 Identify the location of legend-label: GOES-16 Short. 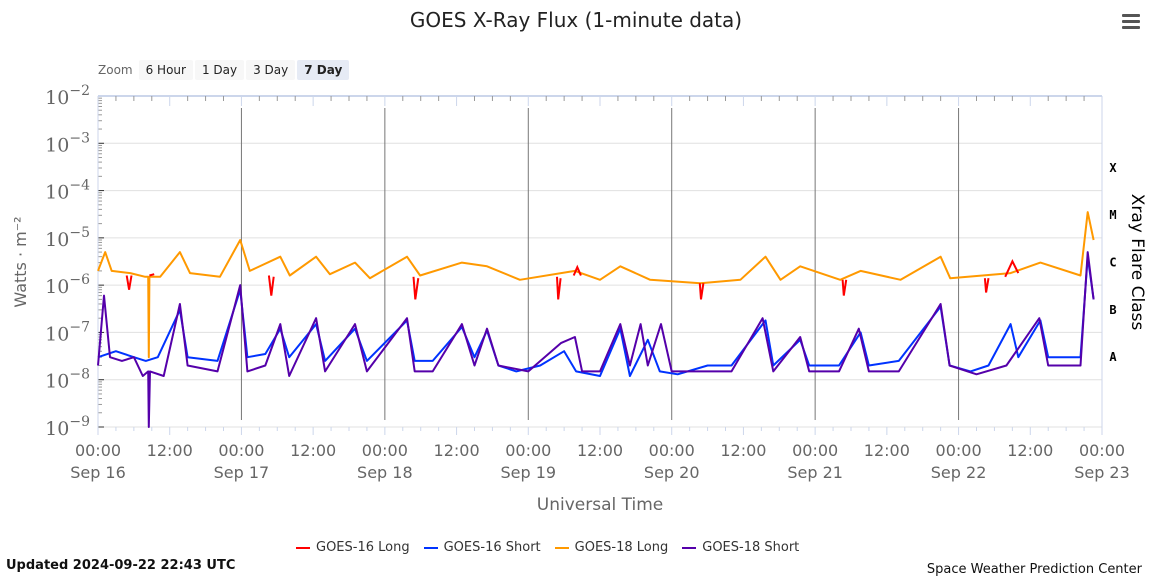
(492, 547).